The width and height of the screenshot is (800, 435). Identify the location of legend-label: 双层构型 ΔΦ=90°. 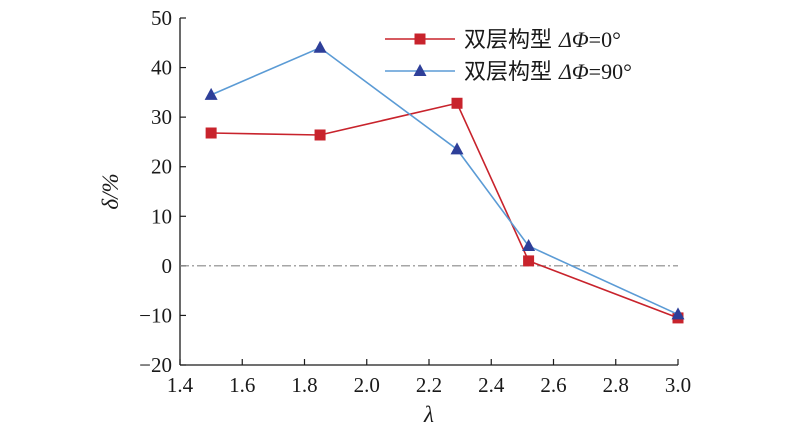
(548, 72).